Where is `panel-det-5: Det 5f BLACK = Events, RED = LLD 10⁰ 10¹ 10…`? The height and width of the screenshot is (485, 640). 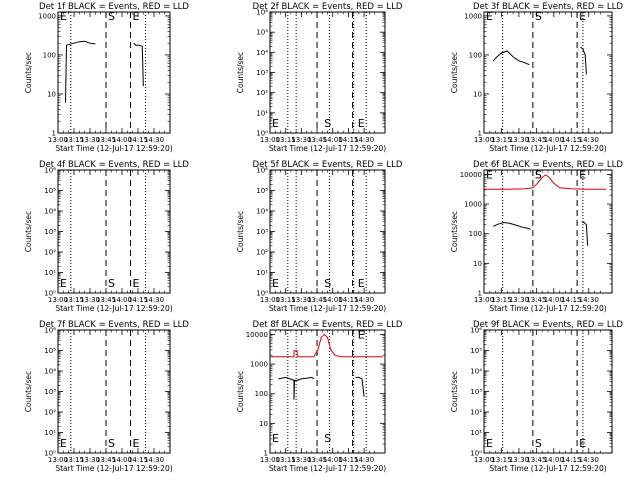
panel-det-5: Det 5f BLACK = Events, RED = LLD 10⁰ 10¹ 10… is located at coordinates (319, 236).